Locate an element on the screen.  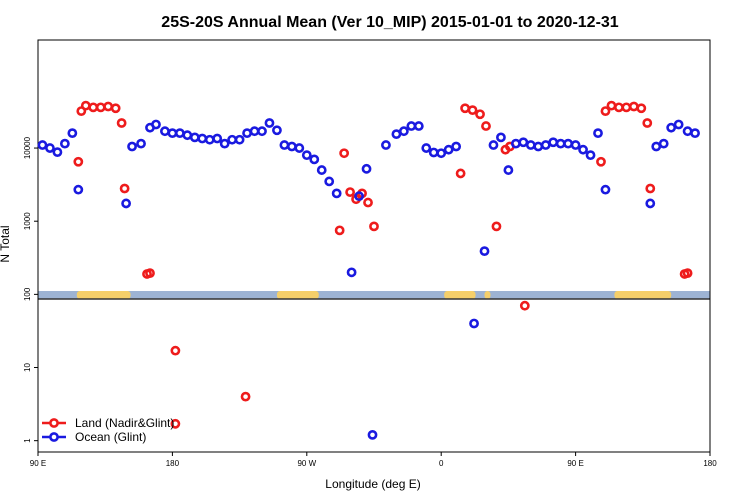
x-tick-label: 90 W is located at coordinates (306, 463).